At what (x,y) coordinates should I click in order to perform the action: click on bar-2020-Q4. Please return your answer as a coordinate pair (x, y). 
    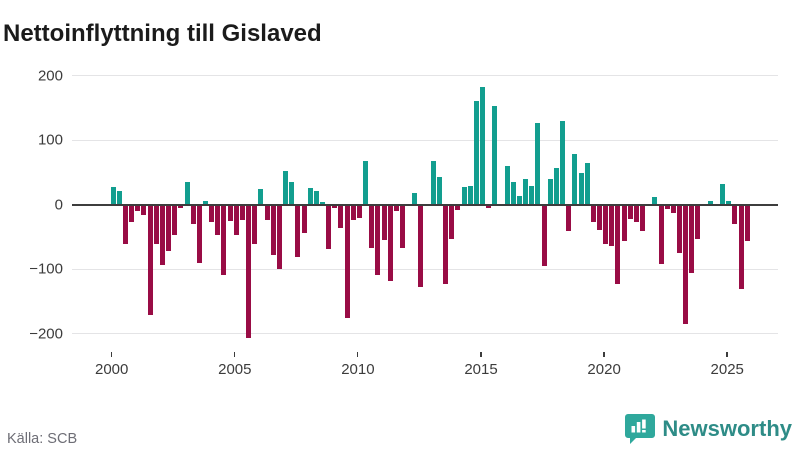
    Looking at the image, I should click on (624, 223).